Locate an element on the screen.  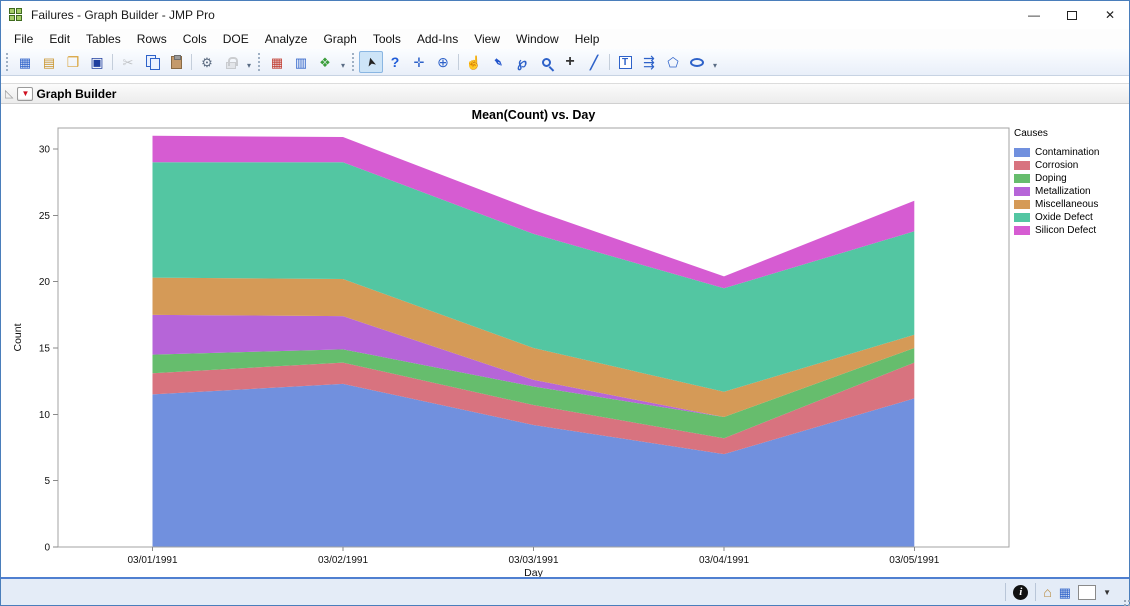
copy-button is located at coordinates (152, 62).